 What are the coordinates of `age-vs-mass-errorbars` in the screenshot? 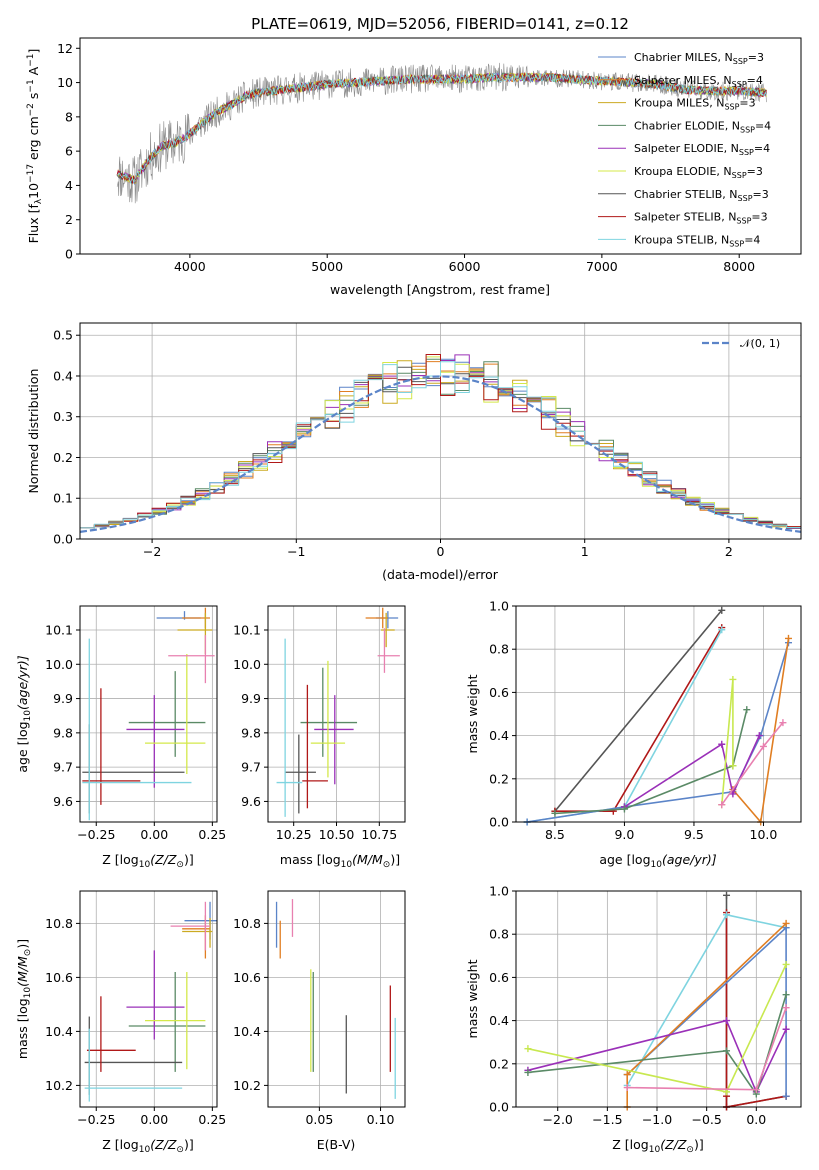 It's located at (338, 712).